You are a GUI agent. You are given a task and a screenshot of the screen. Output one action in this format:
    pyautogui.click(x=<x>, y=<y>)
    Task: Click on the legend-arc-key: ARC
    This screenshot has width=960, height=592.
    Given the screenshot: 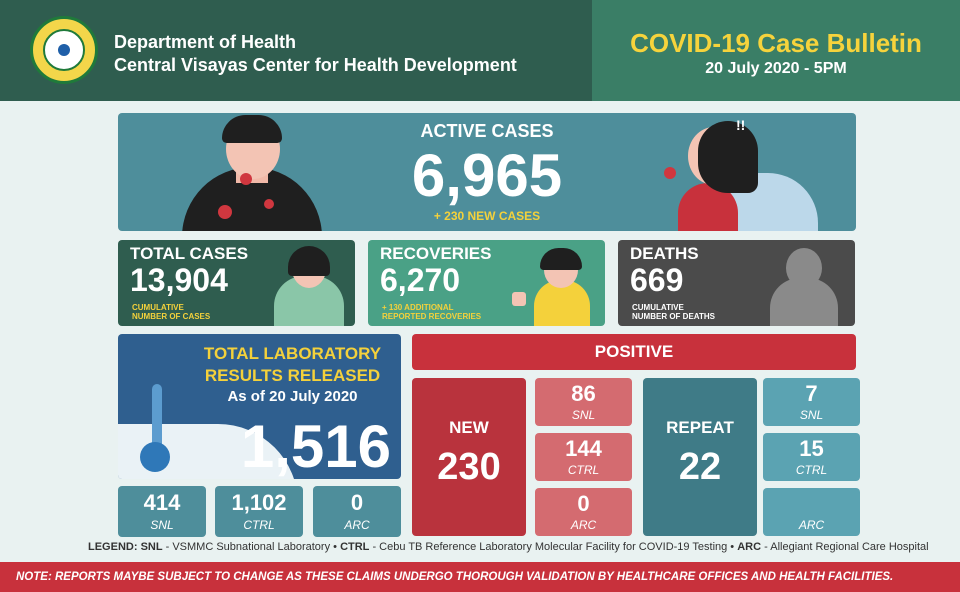 What is the action you would take?
    pyautogui.click(x=749, y=547)
    